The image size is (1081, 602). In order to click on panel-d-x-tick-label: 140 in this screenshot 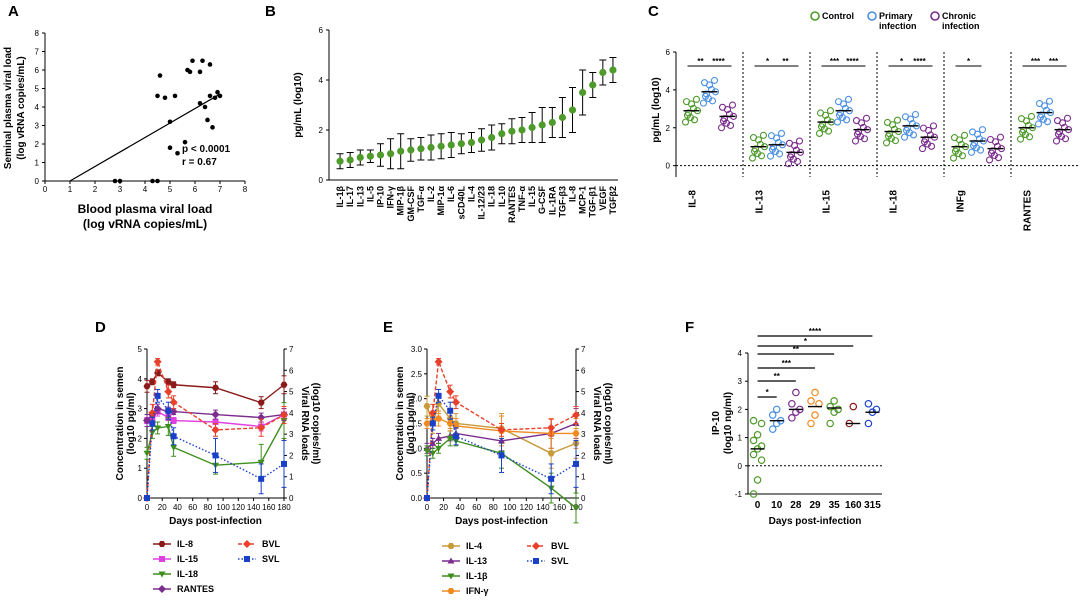, I will do `click(254, 507)`.